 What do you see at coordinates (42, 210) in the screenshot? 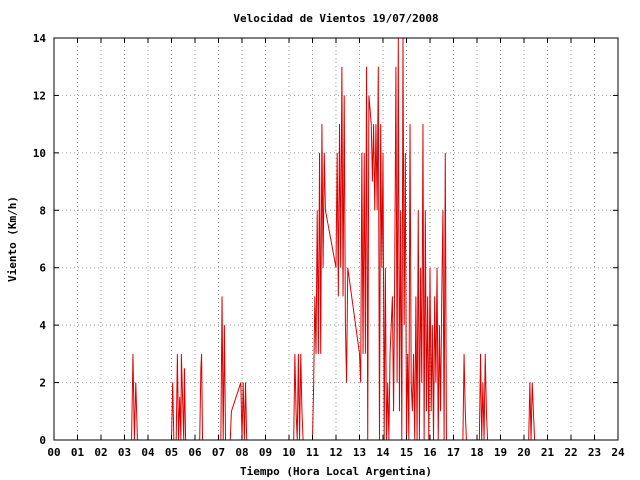
I see `y-tick-label: 8` at bounding box center [42, 210].